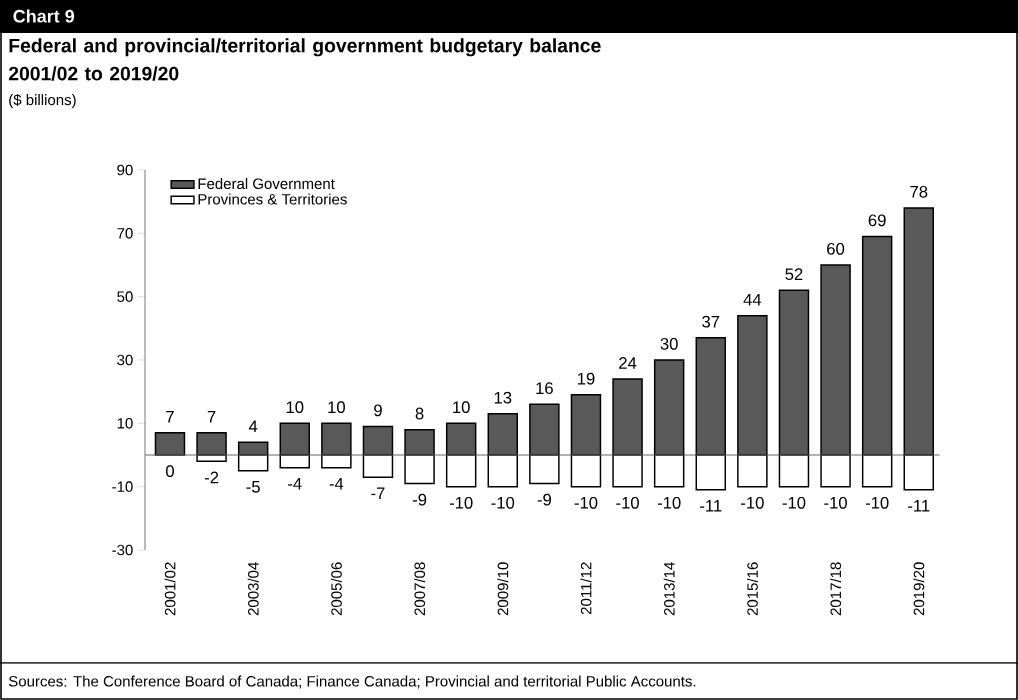 Image resolution: width=1018 pixels, height=700 pixels. What do you see at coordinates (266, 184) in the screenshot?
I see `legend-label: Federal Government` at bounding box center [266, 184].